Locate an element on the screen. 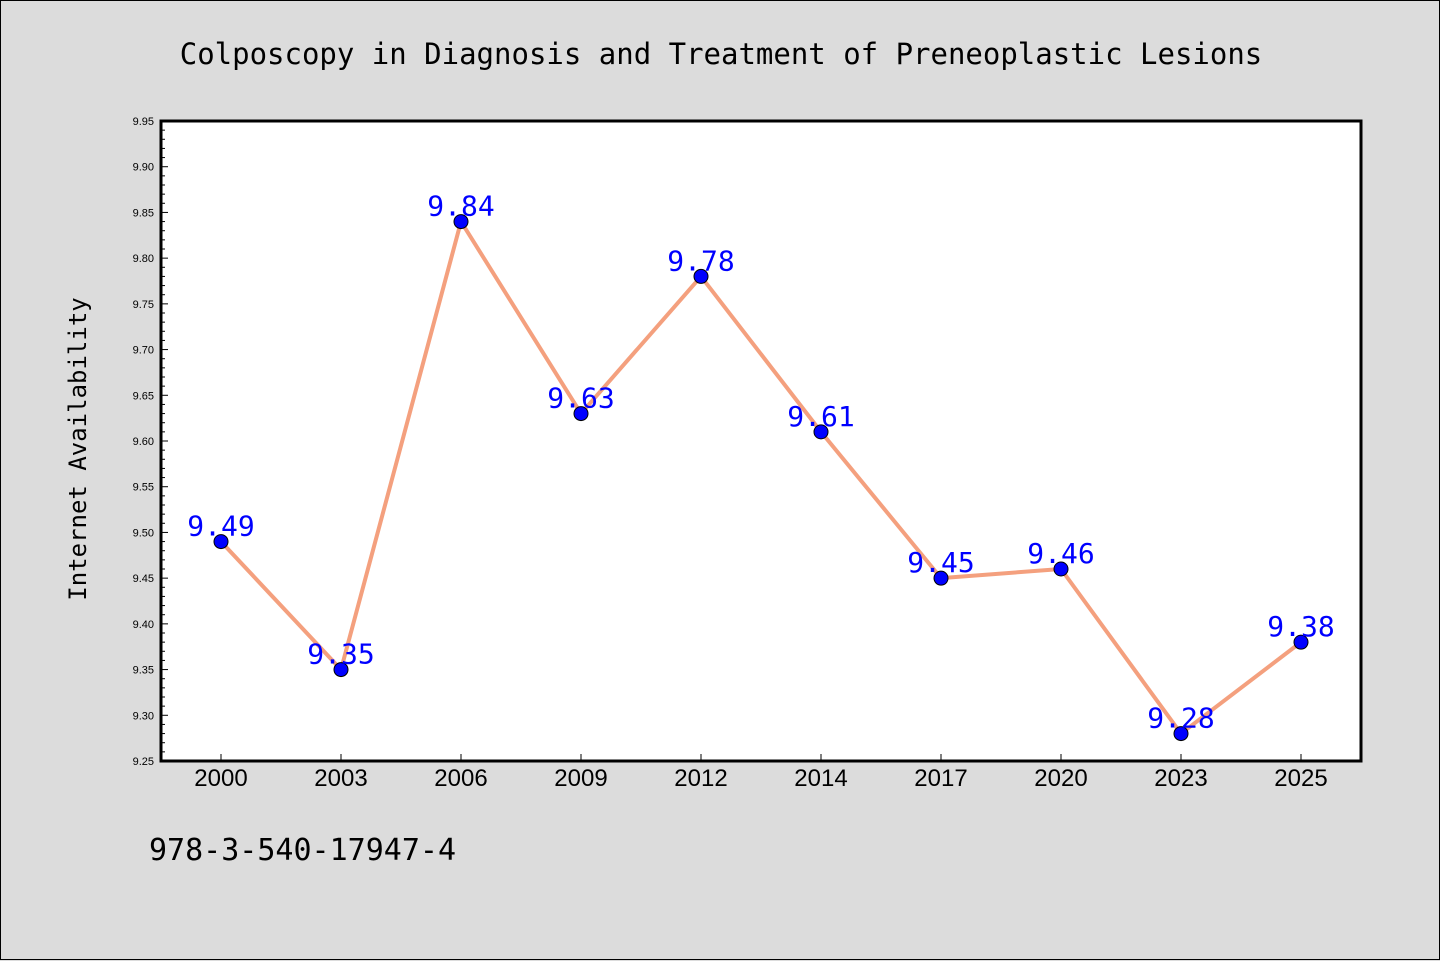 This screenshot has height=961, width=1440. y-tick-label: 9.25 is located at coordinates (143, 762).